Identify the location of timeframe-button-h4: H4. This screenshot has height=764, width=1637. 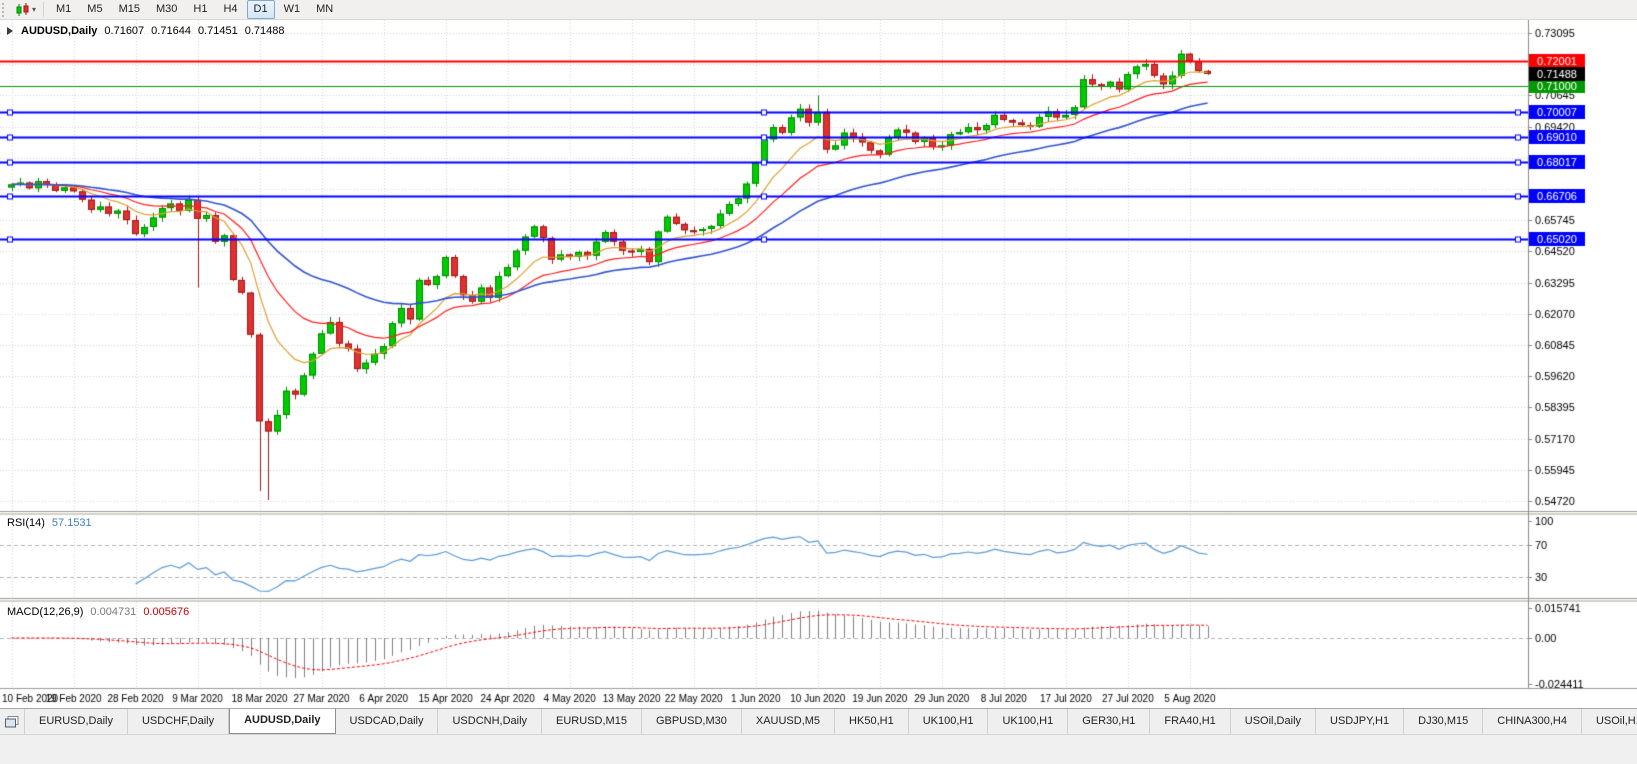
(230, 9).